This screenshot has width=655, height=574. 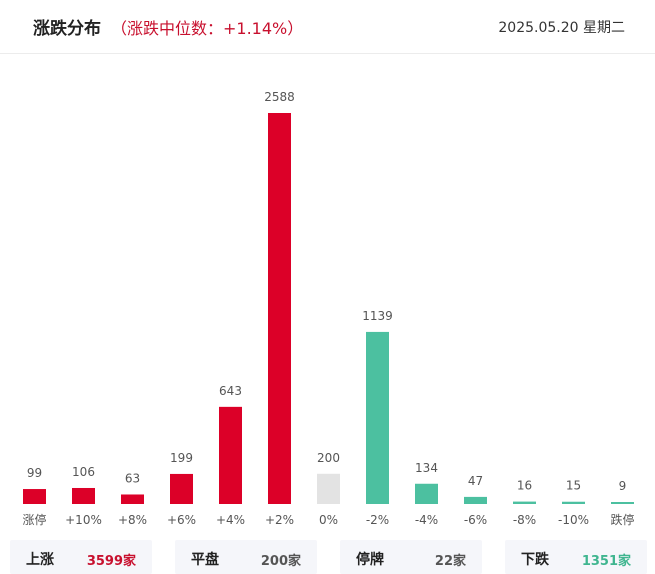 I want to click on summary-down-value: 1351家, so click(x=606, y=561).